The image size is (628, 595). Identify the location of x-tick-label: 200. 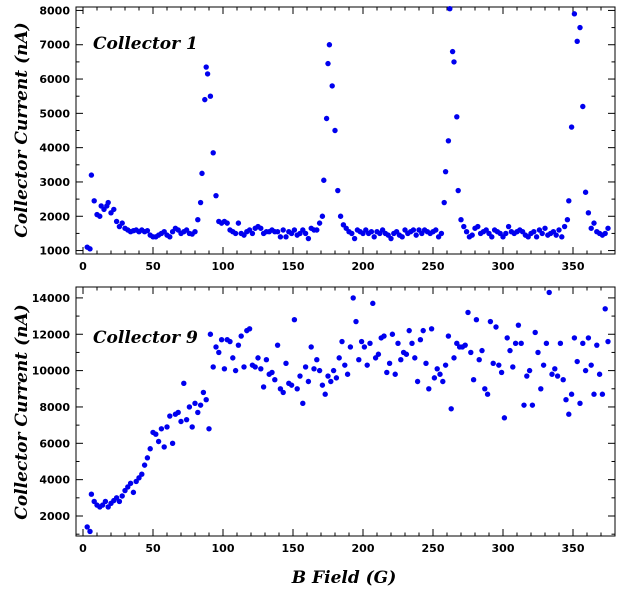
(363, 548).